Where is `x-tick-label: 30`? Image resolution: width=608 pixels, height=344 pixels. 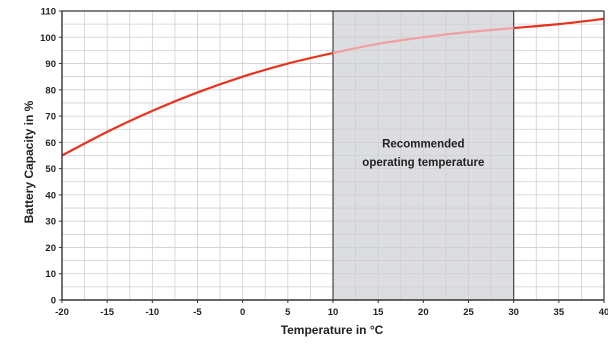
x-tick-label: 30 is located at coordinates (513, 312).